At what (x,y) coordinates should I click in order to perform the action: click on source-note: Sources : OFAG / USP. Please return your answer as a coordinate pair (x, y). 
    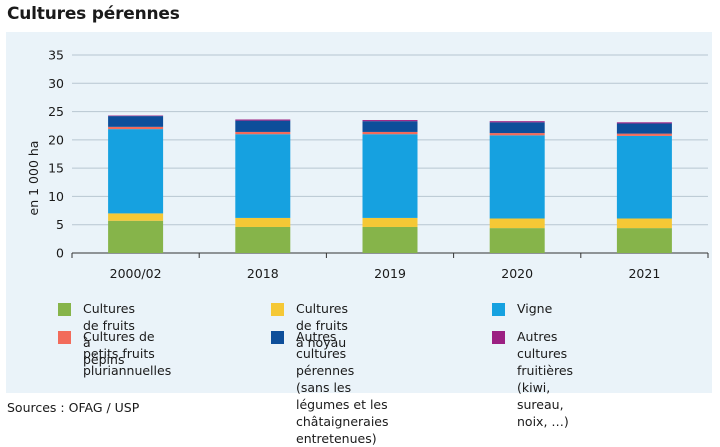
    Looking at the image, I should click on (73, 407).